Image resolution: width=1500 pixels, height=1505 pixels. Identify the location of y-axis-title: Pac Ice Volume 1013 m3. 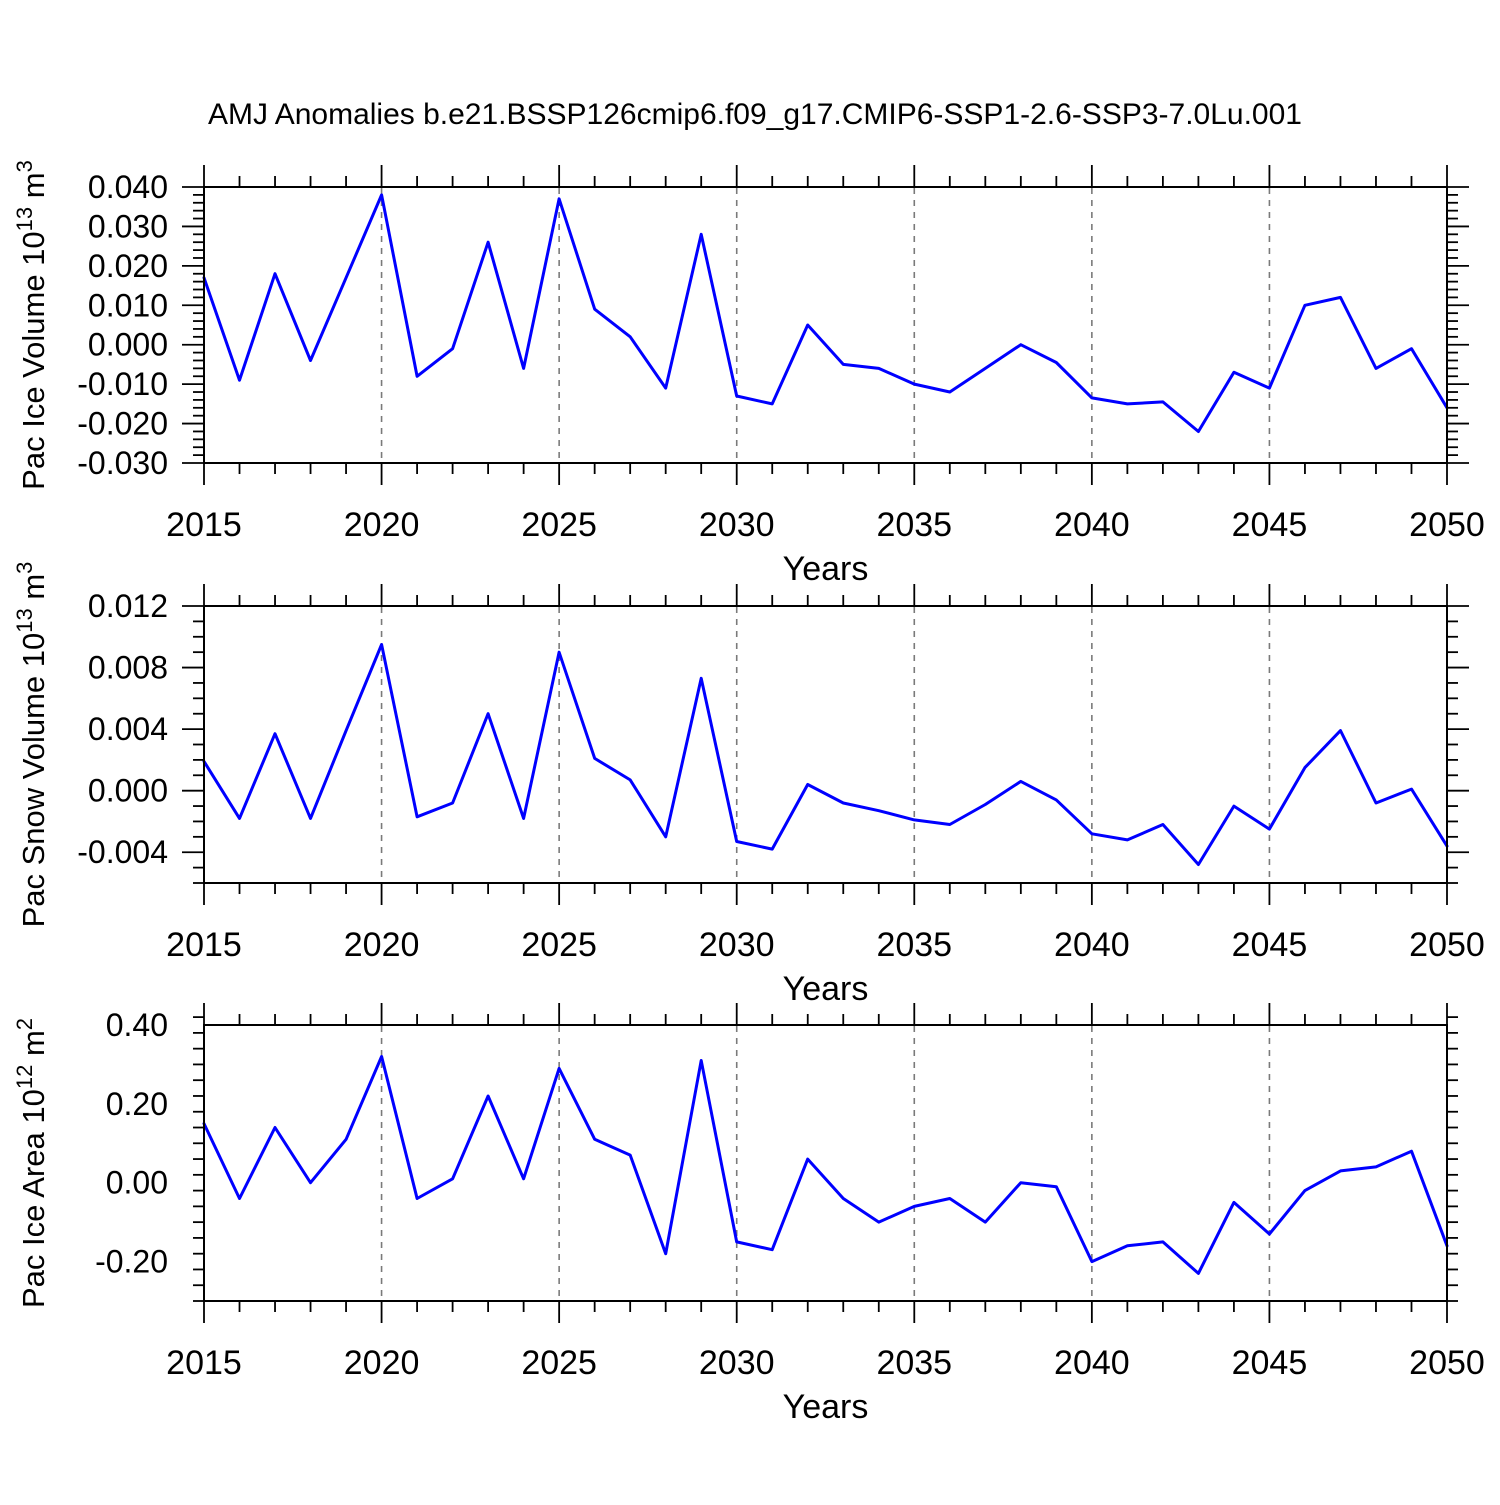
(31, 325).